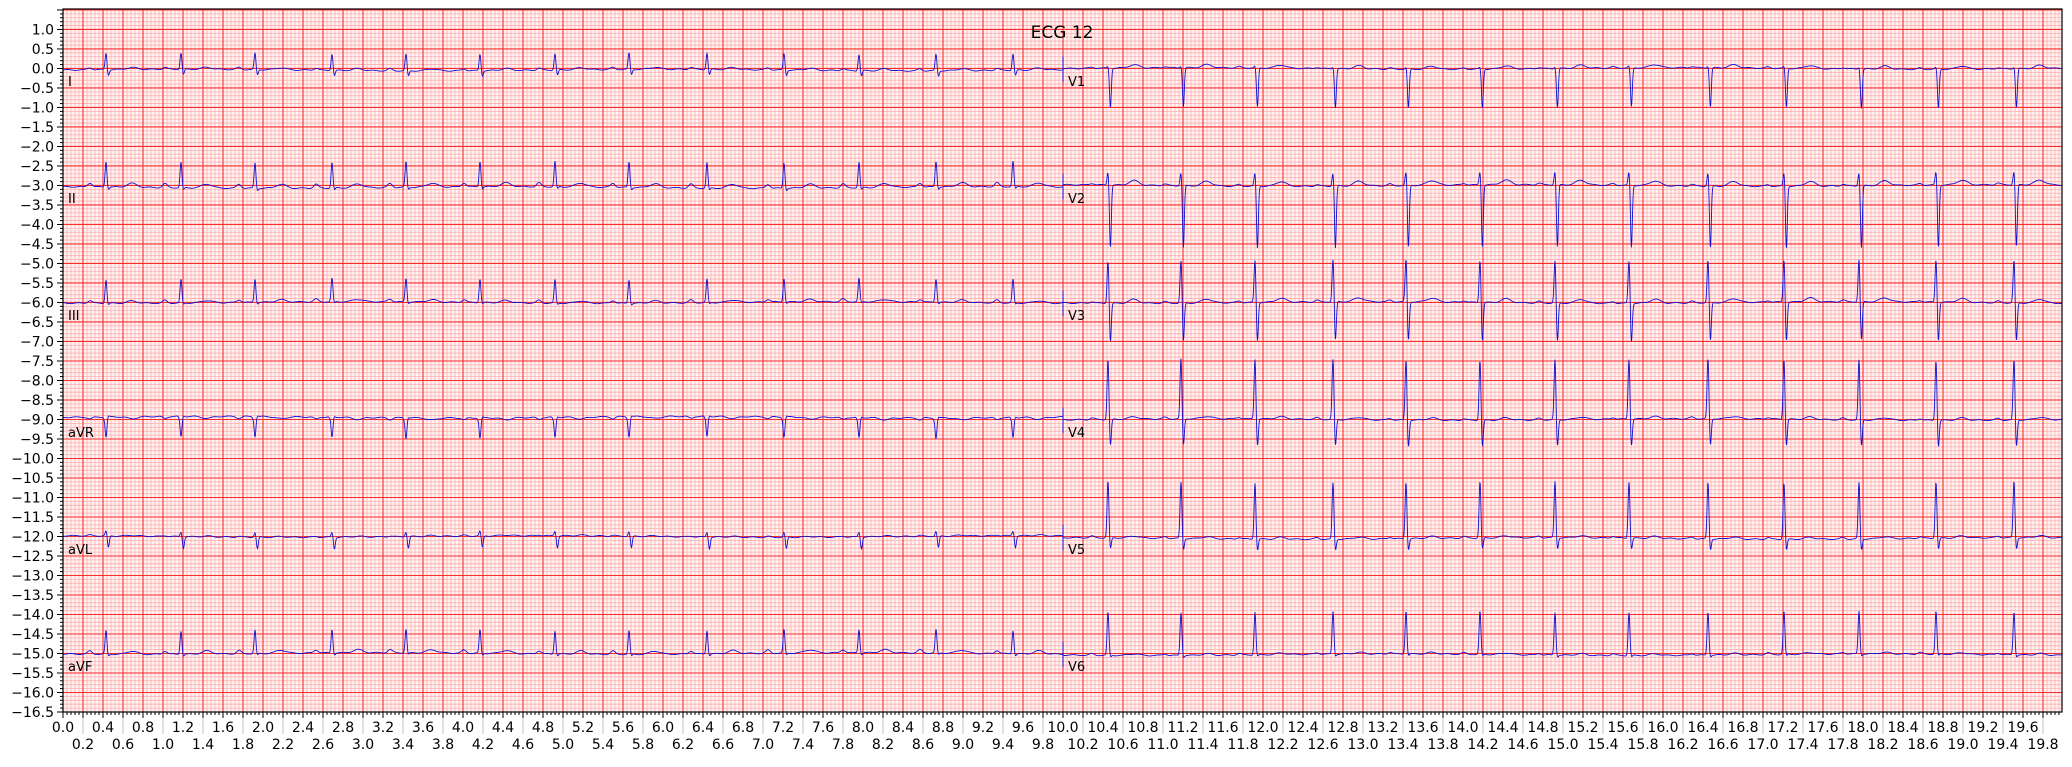  I want to click on lead-label-v1: V1, so click(1076, 82).